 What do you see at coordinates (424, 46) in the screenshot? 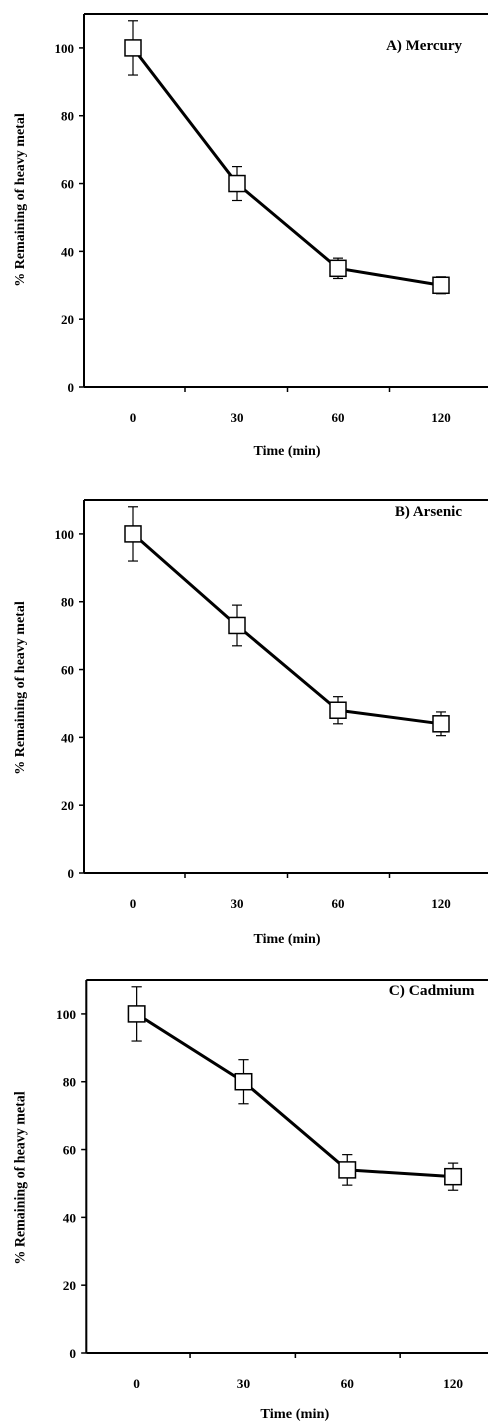
I see `chart-title: A) Mercury` at bounding box center [424, 46].